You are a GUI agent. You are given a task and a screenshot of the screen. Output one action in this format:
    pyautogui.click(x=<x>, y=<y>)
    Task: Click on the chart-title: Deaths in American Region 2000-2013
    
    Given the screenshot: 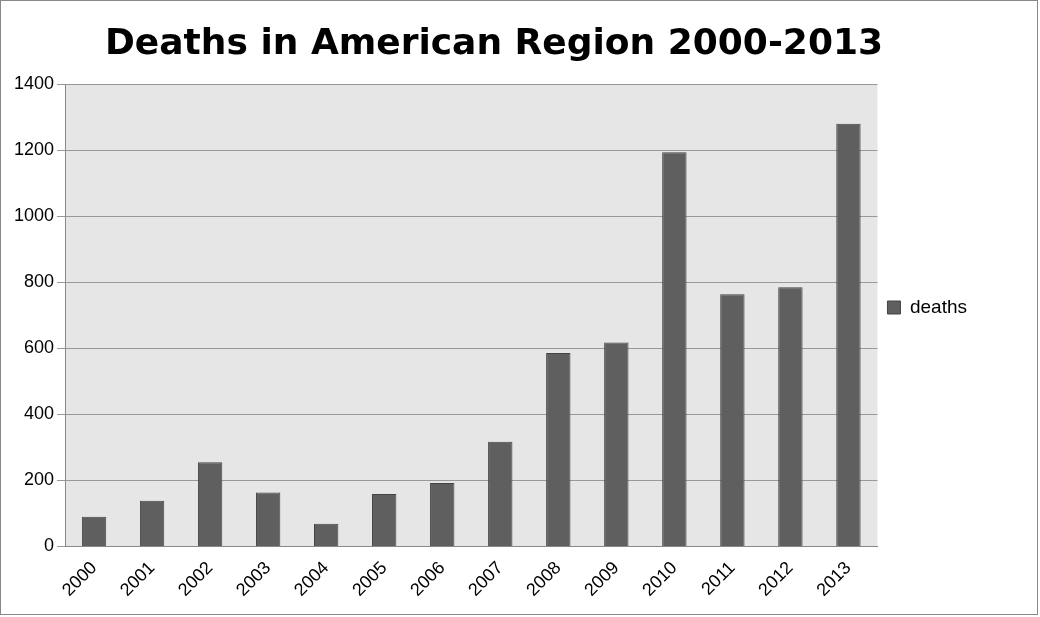 What is the action you would take?
    pyautogui.click(x=494, y=41)
    